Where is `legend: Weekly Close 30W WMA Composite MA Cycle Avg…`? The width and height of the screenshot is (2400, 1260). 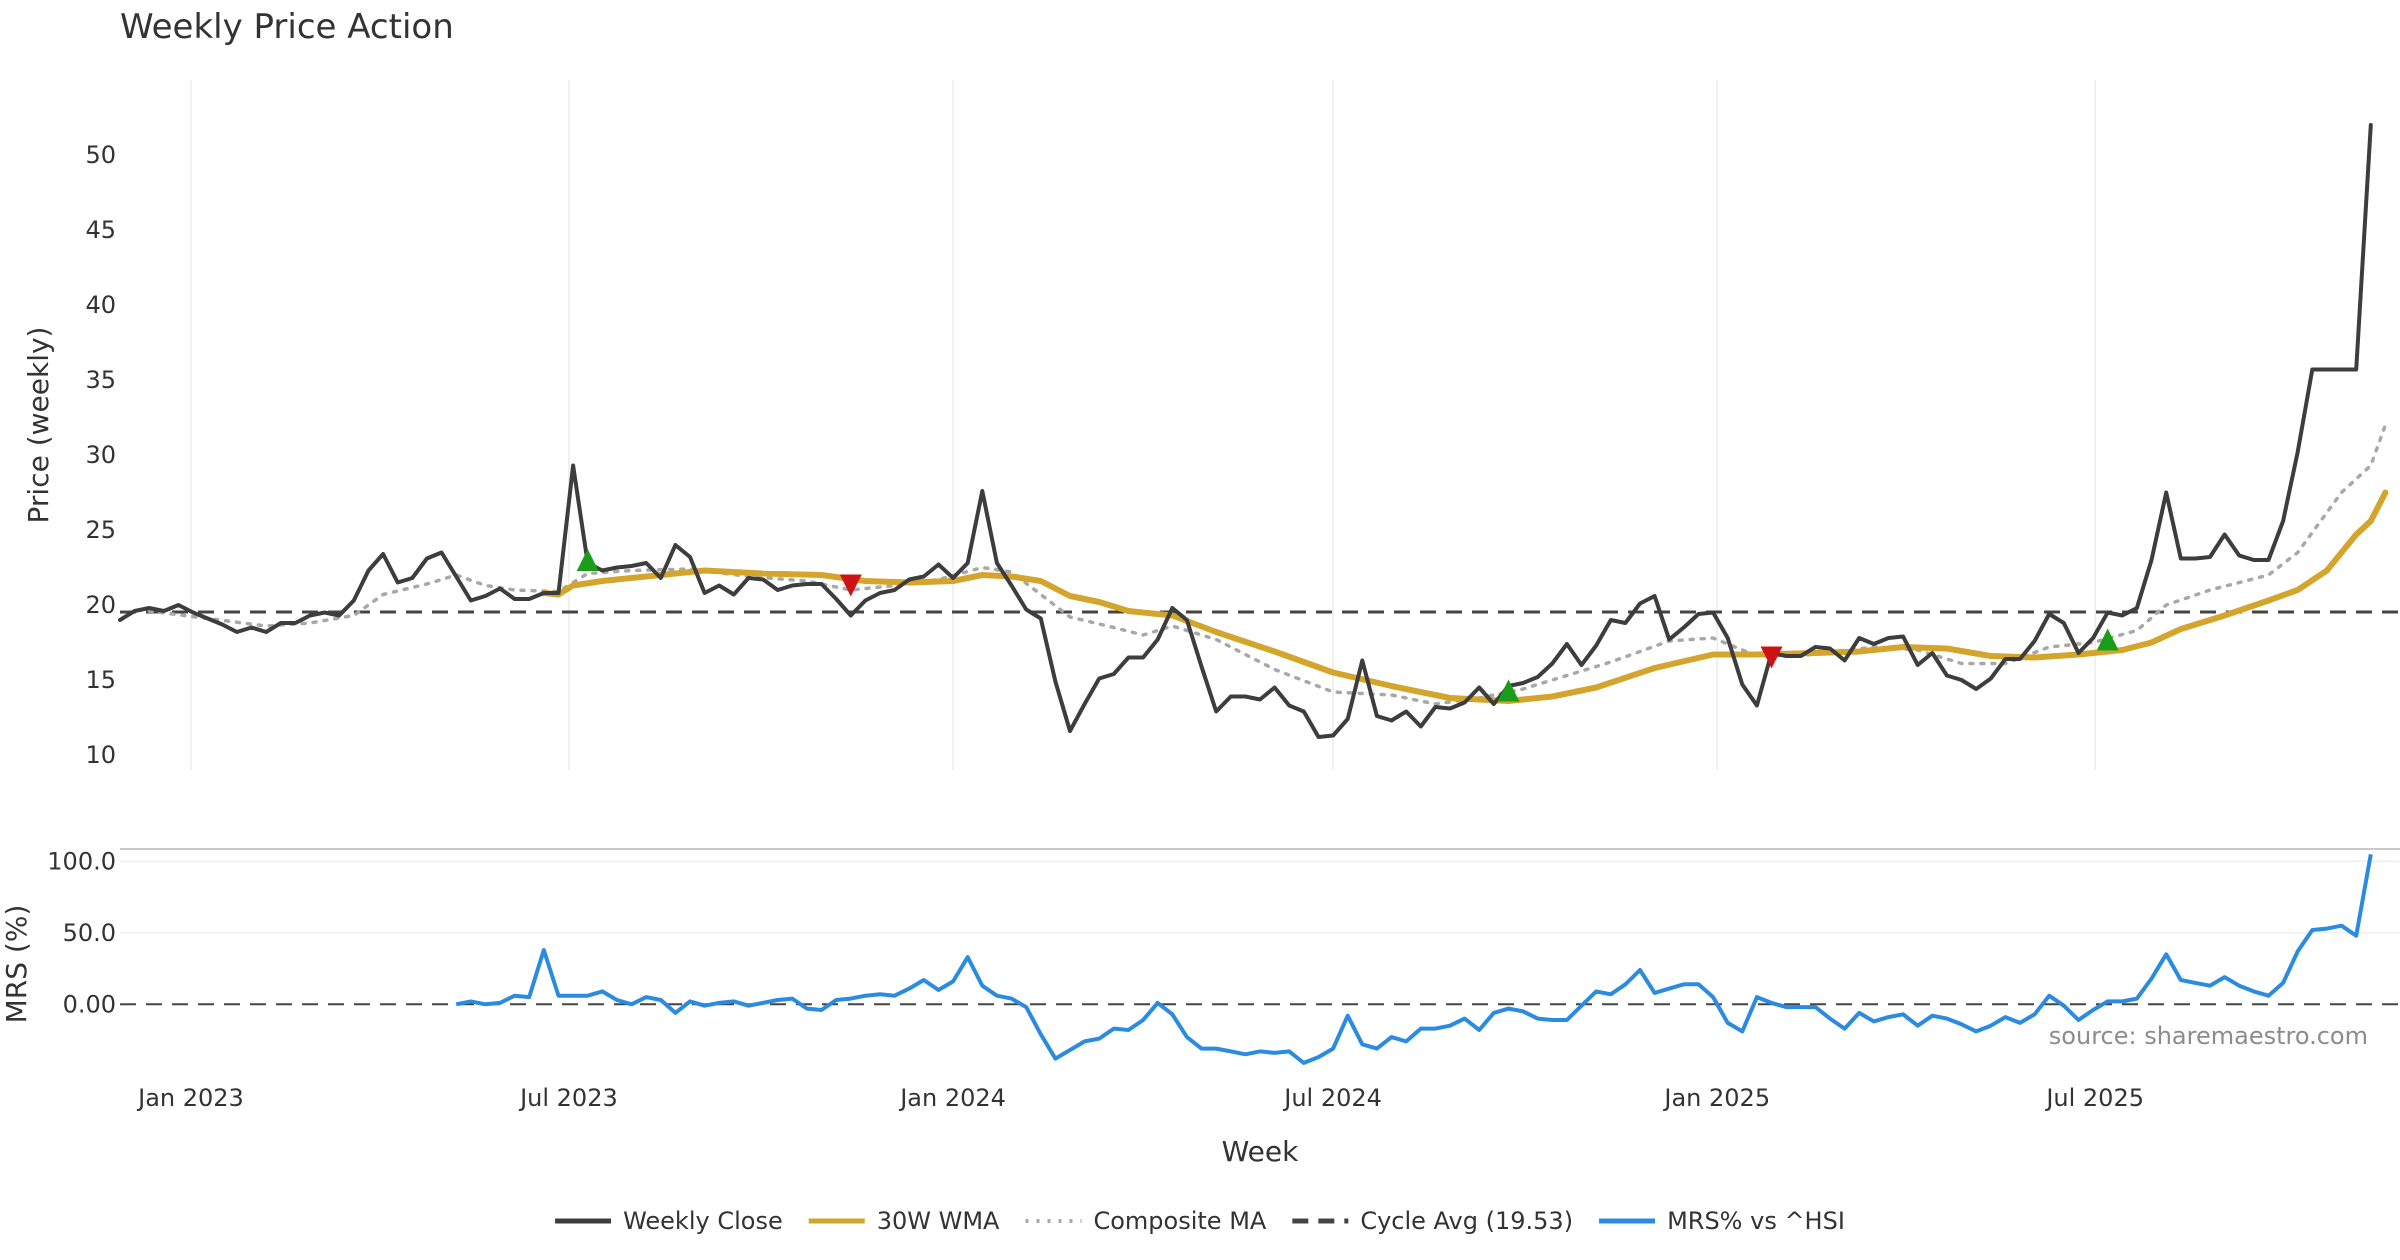
legend: Weekly Close 30W WMA Composite MA Cycle Avg… is located at coordinates (1200, 1221).